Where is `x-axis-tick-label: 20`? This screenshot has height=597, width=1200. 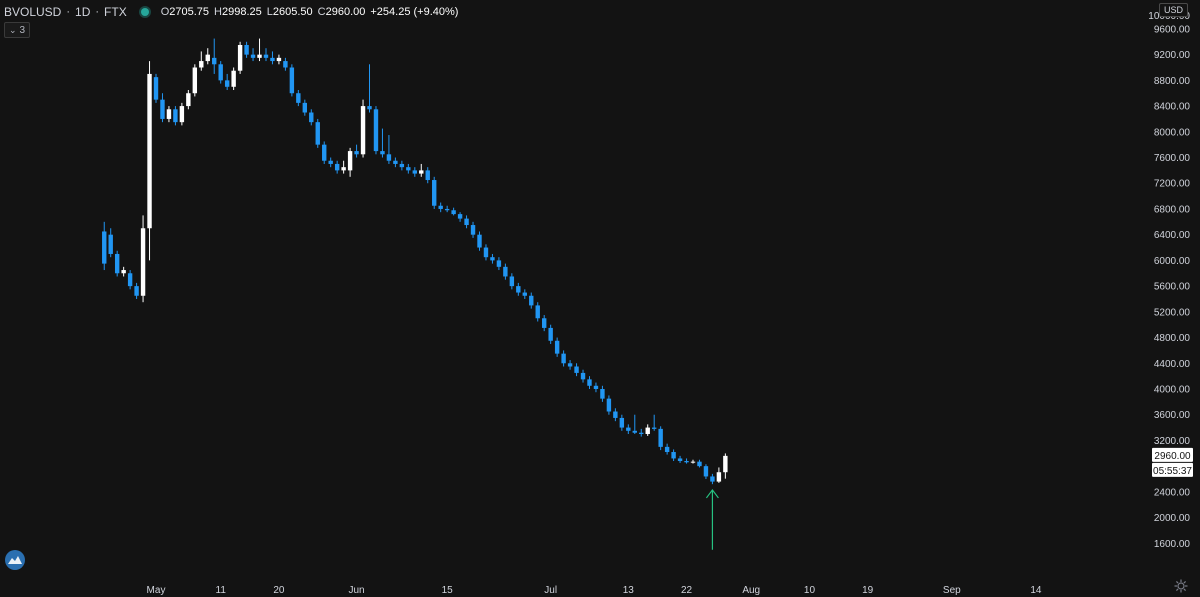 x-axis-tick-label: 20 is located at coordinates (279, 590).